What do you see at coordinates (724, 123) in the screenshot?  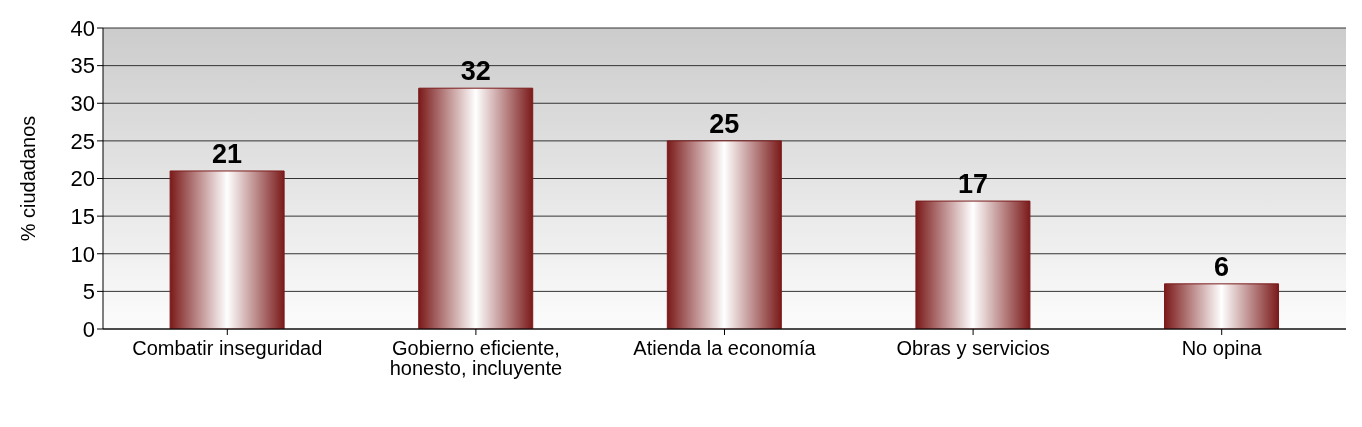 I see `data-label: 25` at bounding box center [724, 123].